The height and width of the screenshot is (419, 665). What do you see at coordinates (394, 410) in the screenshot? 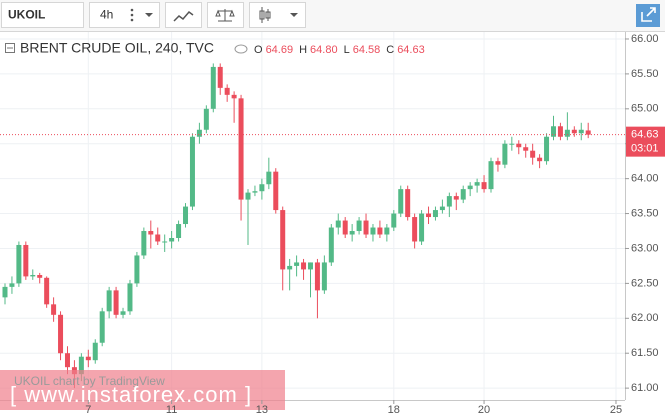
I see `x-tick-label: 18` at bounding box center [394, 410].